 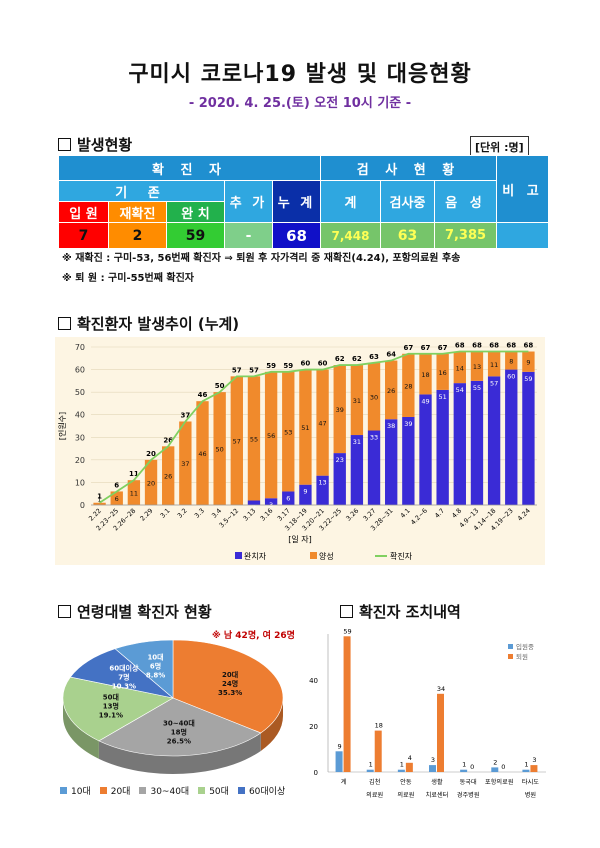 What do you see at coordinates (494, 383) in the screenshot?
I see `bar-label-recovered: 57` at bounding box center [494, 383].